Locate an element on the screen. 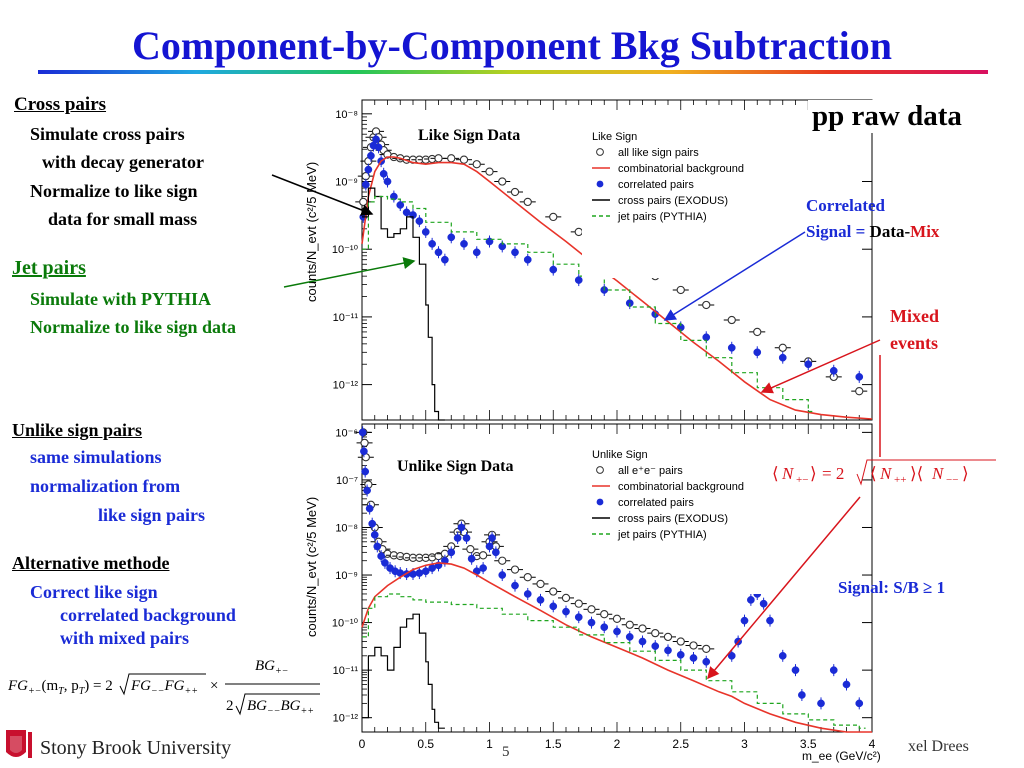 Image resolution: width=1024 pixels, height=768 pixels. slide-title: Component-by-Component Bkg Subtraction is located at coordinates (512, 45).